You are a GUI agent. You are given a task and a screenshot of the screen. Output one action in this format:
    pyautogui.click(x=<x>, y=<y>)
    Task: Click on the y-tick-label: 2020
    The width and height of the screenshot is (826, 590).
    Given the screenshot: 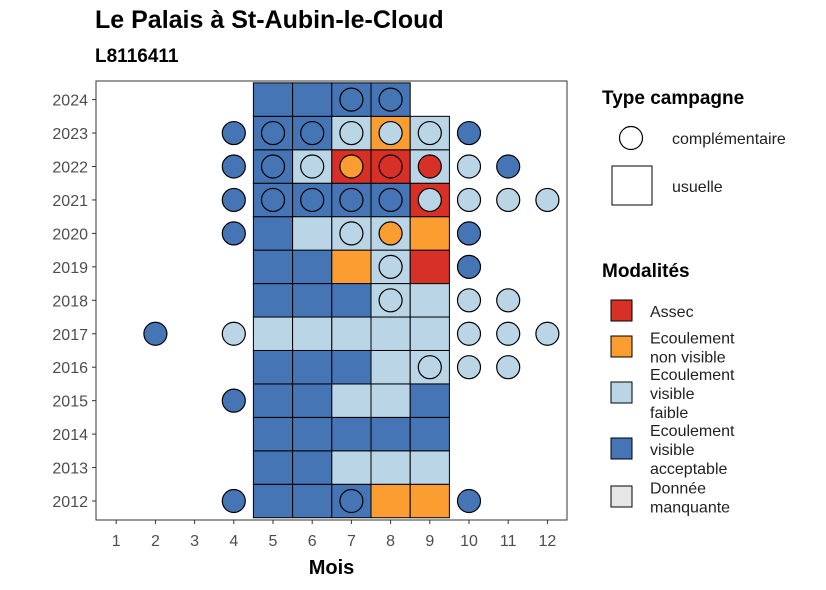 What is the action you would take?
    pyautogui.click(x=70, y=234)
    